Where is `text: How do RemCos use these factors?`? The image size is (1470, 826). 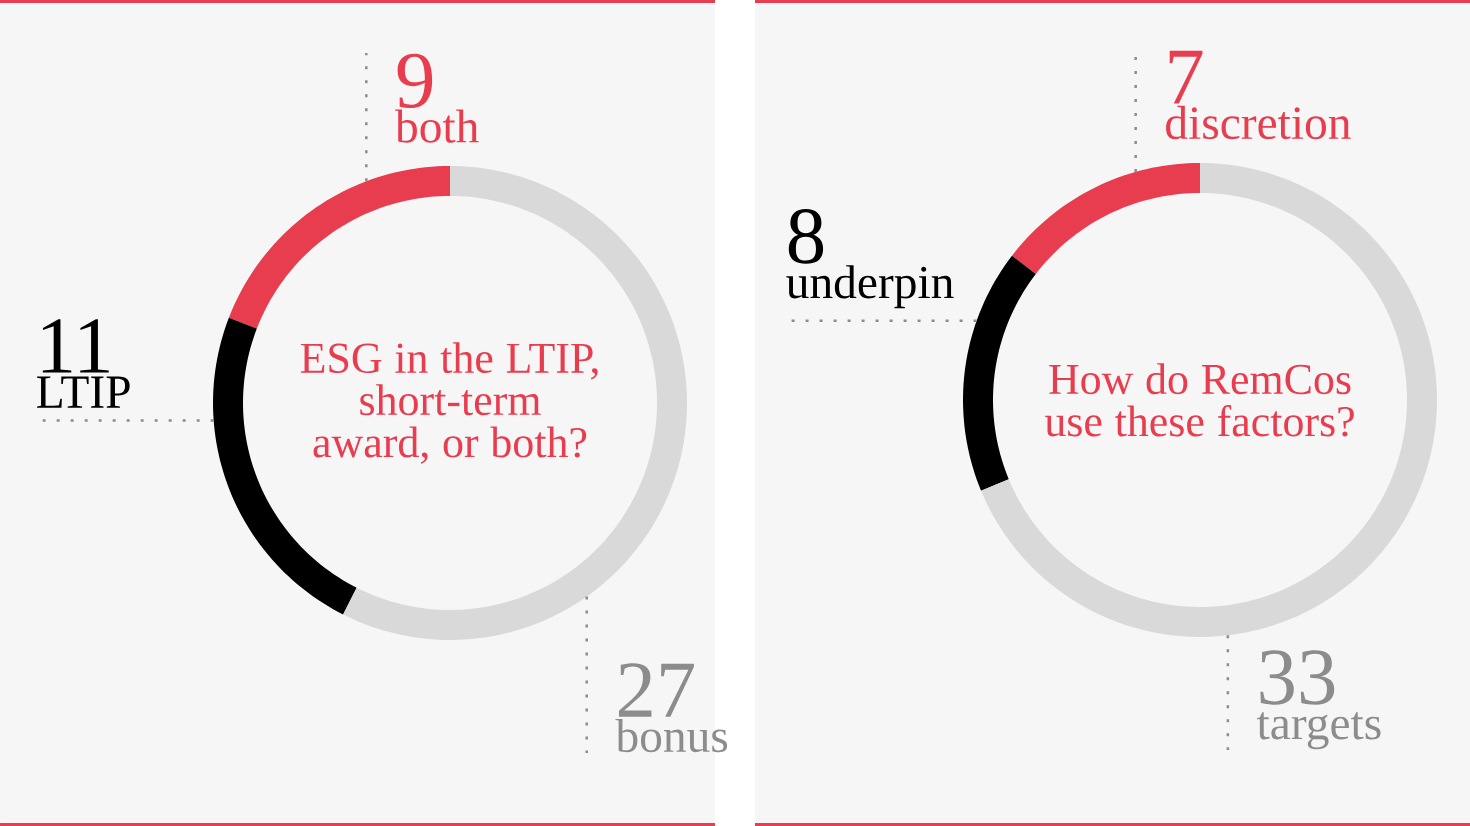 text: How do RemCos use these factors? is located at coordinates (1199, 400).